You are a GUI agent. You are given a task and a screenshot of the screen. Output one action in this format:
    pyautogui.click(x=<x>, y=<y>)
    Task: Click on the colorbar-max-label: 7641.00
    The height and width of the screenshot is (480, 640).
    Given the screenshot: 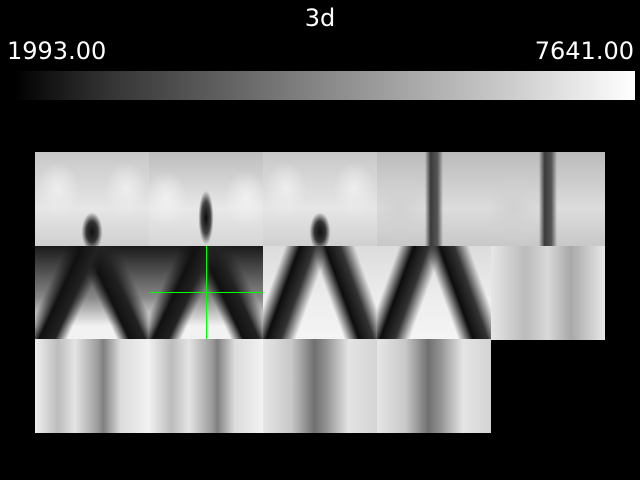 What is the action you would take?
    pyautogui.click(x=584, y=51)
    